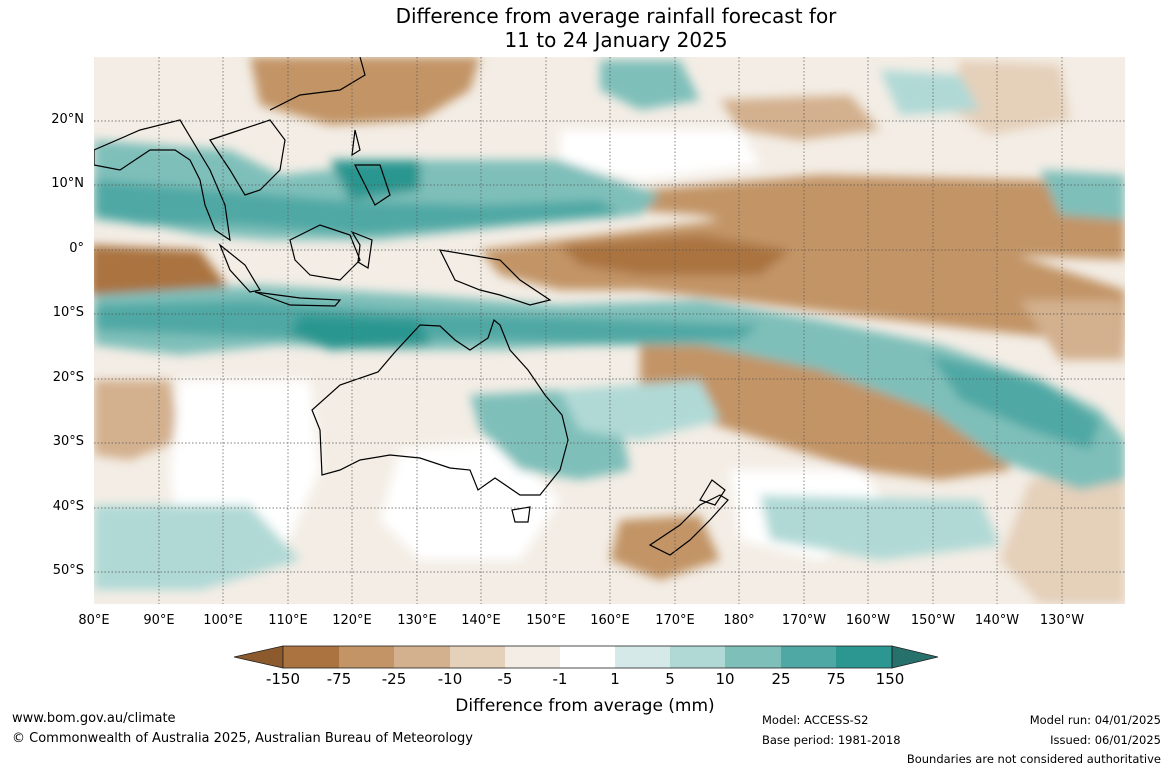 The width and height of the screenshot is (1173, 770). I want to click on colorbar-tick-label: 150, so click(890, 679).